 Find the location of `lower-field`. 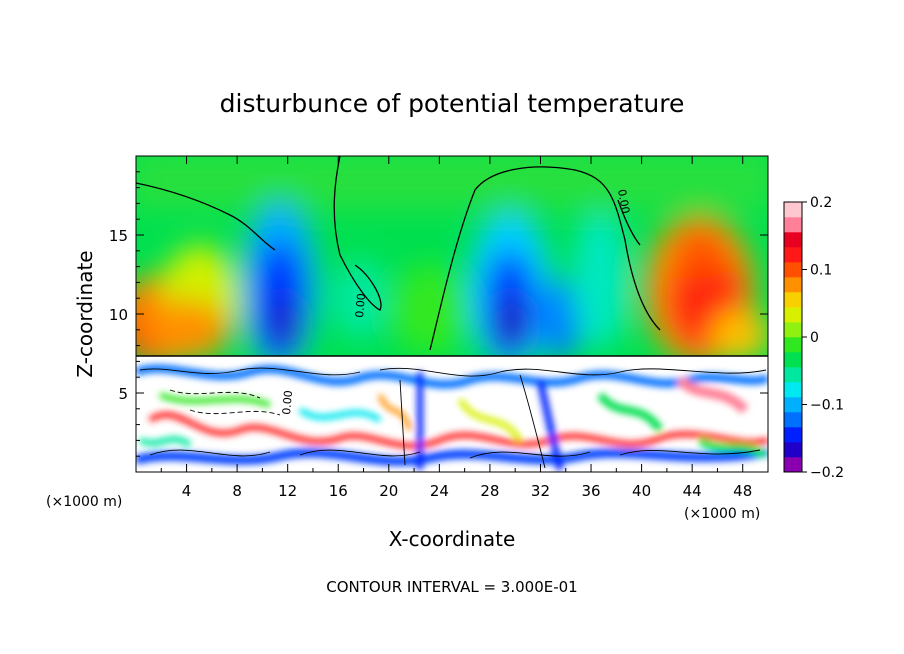

lower-field is located at coordinates (452, 414).